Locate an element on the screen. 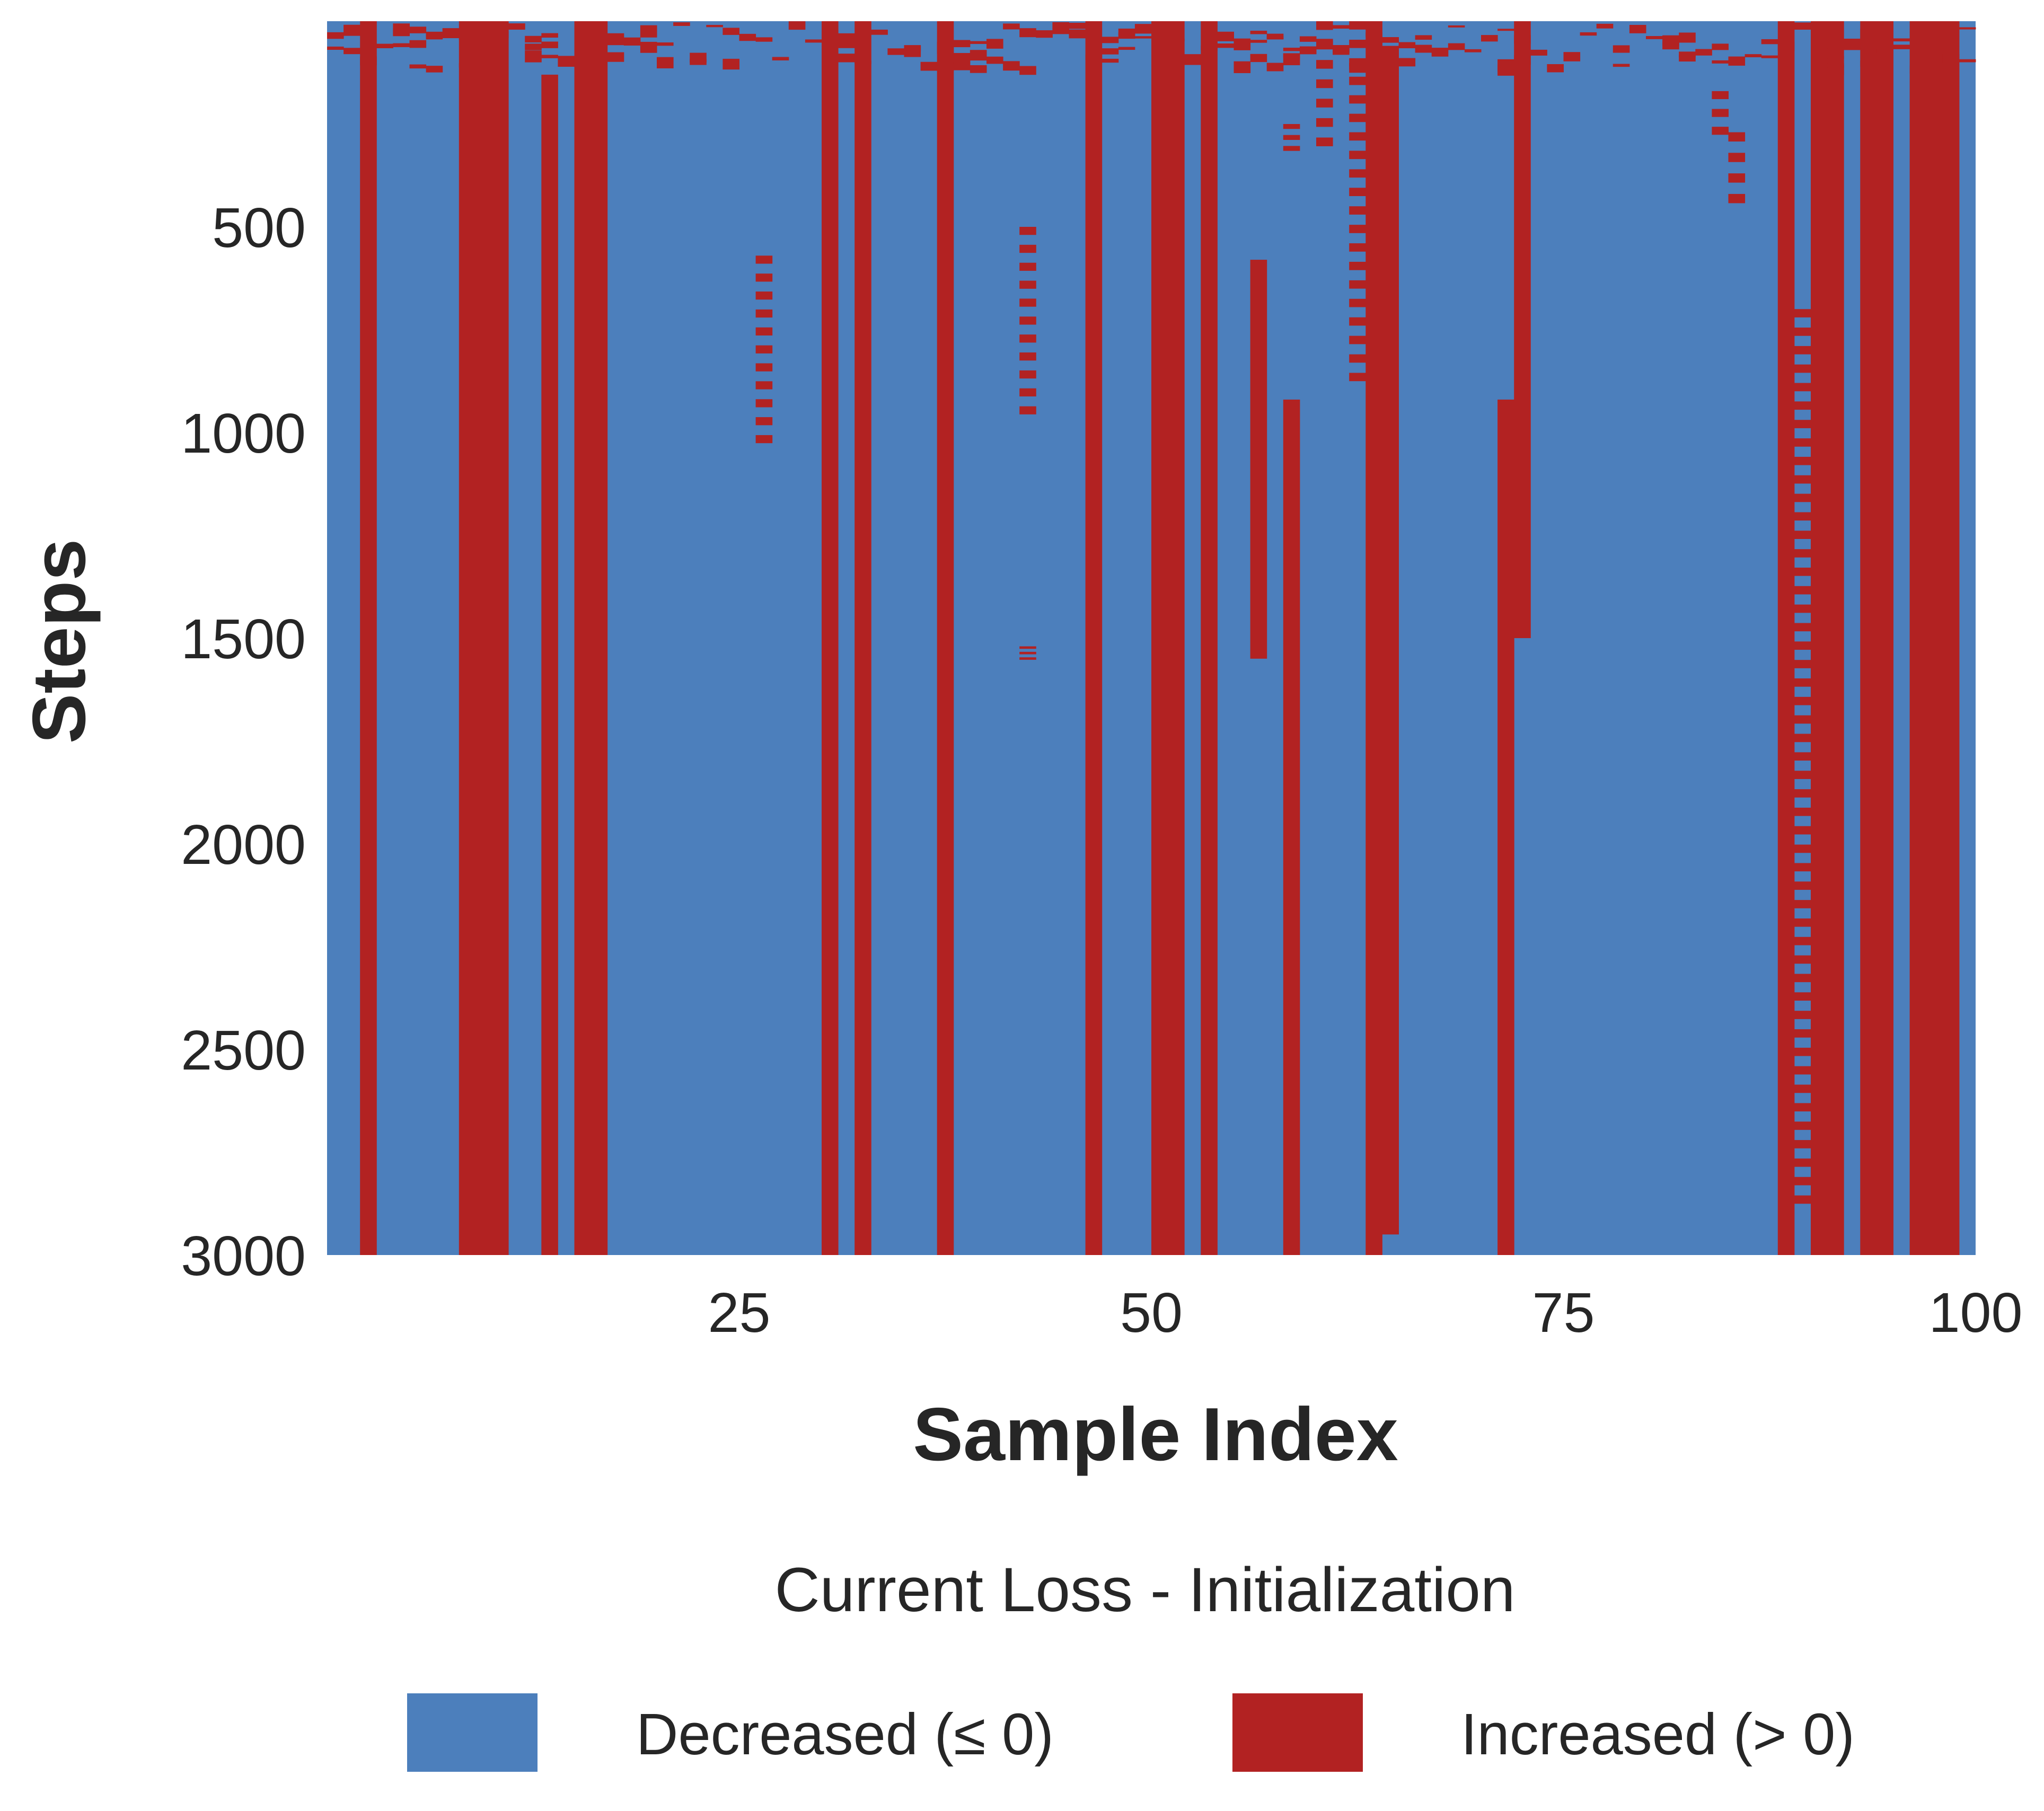 This screenshot has width=2044, height=1811. y-tick-label: 2500 is located at coordinates (243, 1050).